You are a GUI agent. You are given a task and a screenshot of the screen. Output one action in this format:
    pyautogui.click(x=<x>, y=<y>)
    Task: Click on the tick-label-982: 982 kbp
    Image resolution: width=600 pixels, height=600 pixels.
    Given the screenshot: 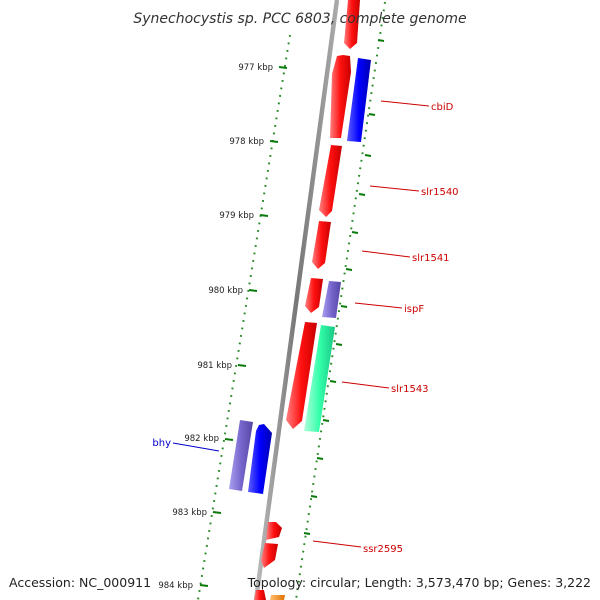 What is the action you would take?
    pyautogui.click(x=201, y=439)
    